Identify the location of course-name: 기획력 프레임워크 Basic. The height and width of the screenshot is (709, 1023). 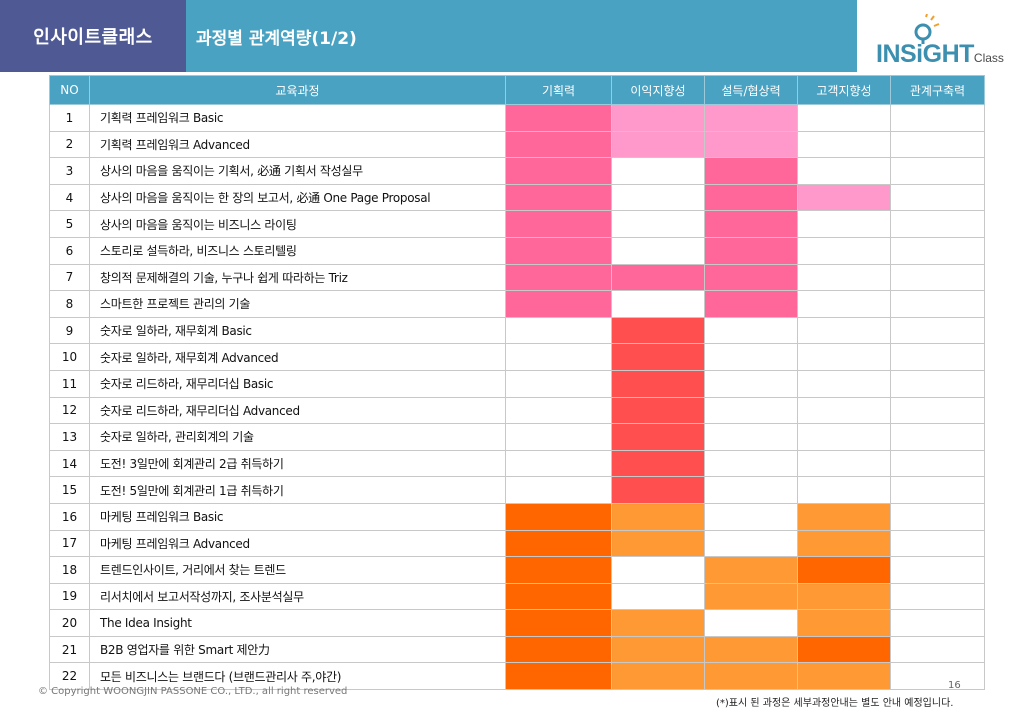
(297, 118).